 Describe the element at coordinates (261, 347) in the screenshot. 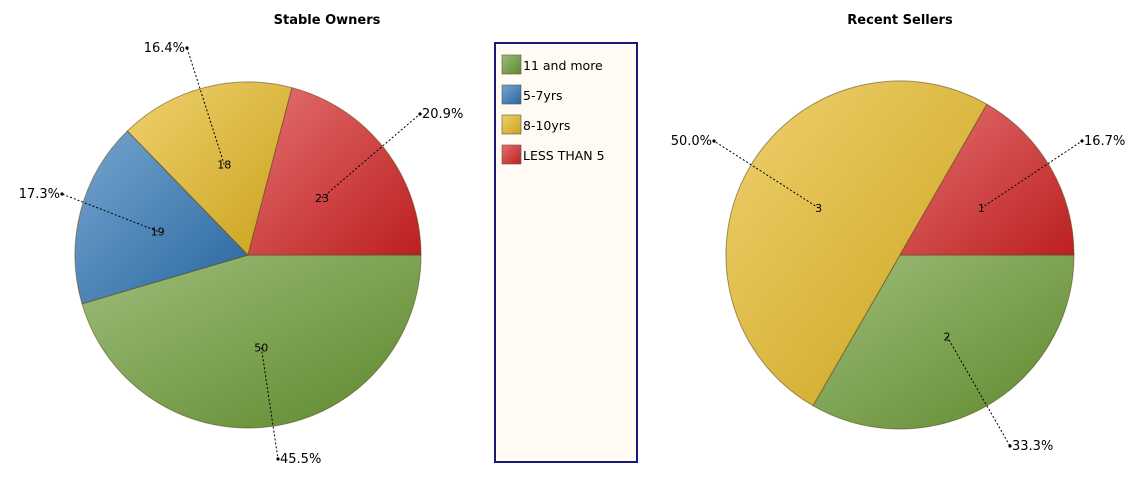

I see `value-label-stable-owners-11-and-more: 50` at that location.